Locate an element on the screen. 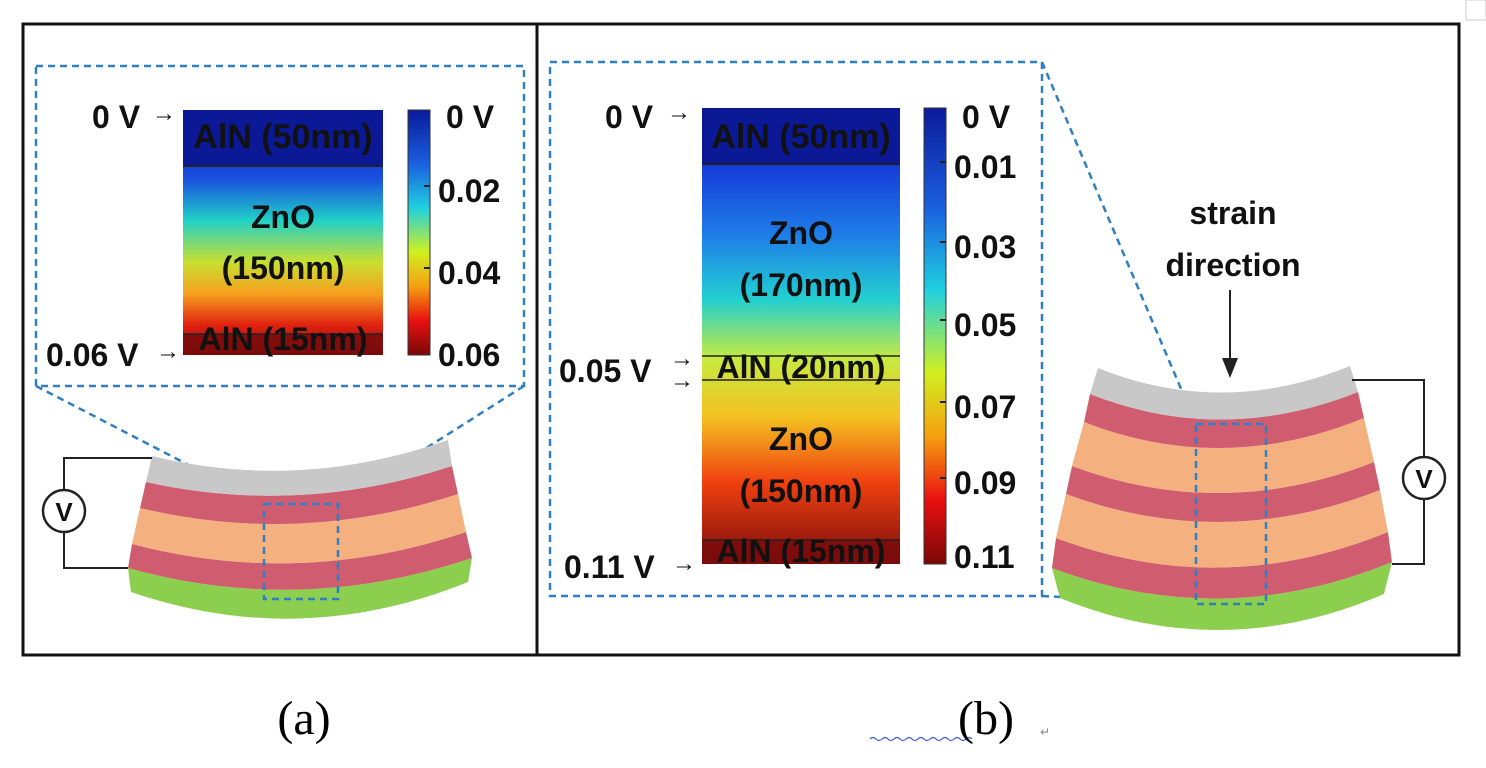  colorbar-tick-label: 0.05 is located at coordinates (985, 325).